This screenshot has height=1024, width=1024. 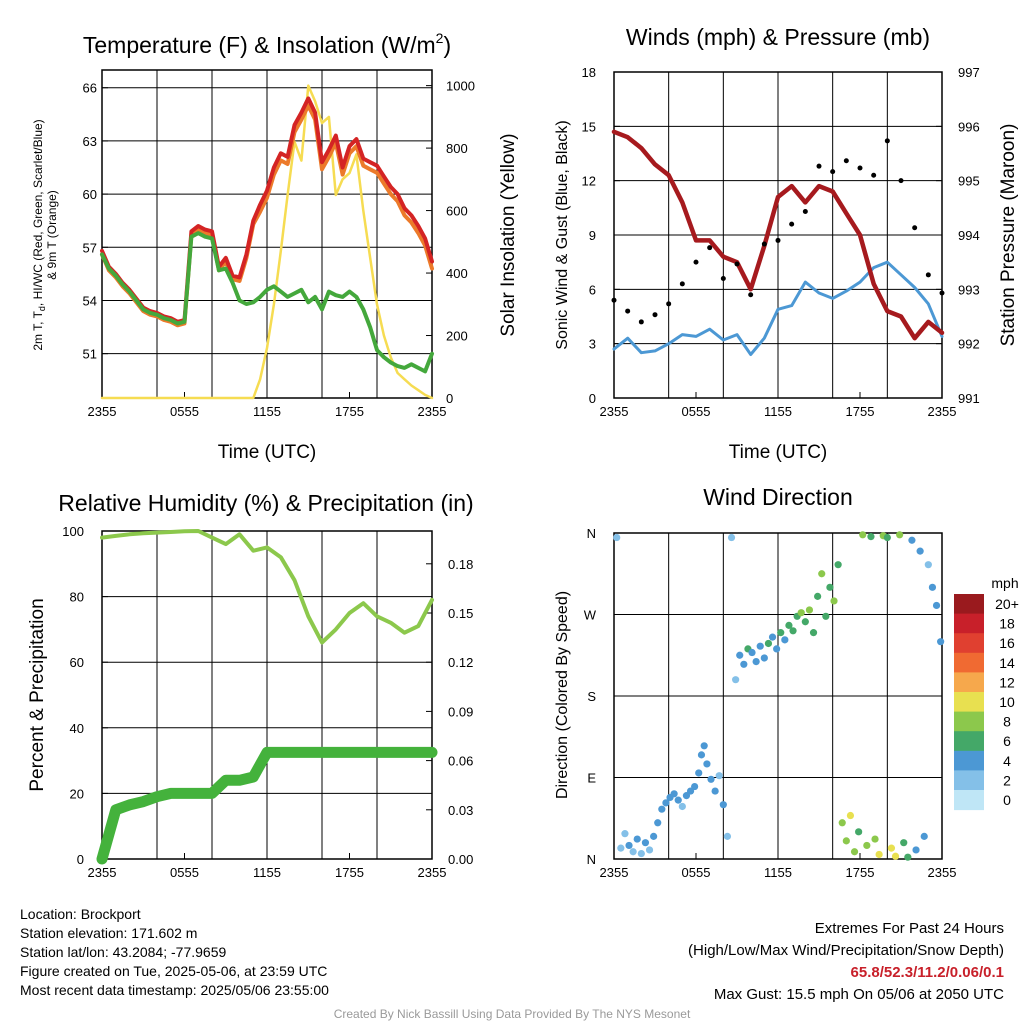 I want to click on series-station-pressure, so click(x=778, y=235).